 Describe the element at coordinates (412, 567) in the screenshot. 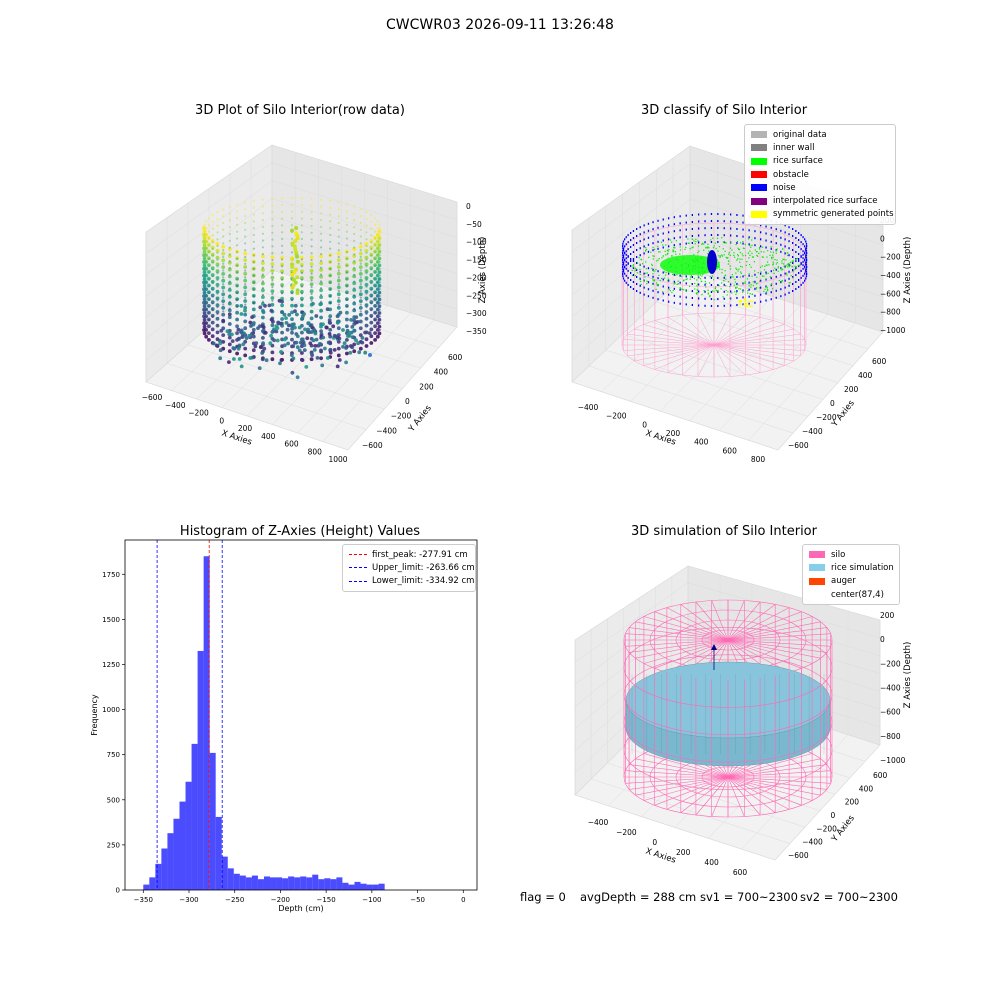

I see `legend-entry: Upper_limit: -263.66 cm` at that location.